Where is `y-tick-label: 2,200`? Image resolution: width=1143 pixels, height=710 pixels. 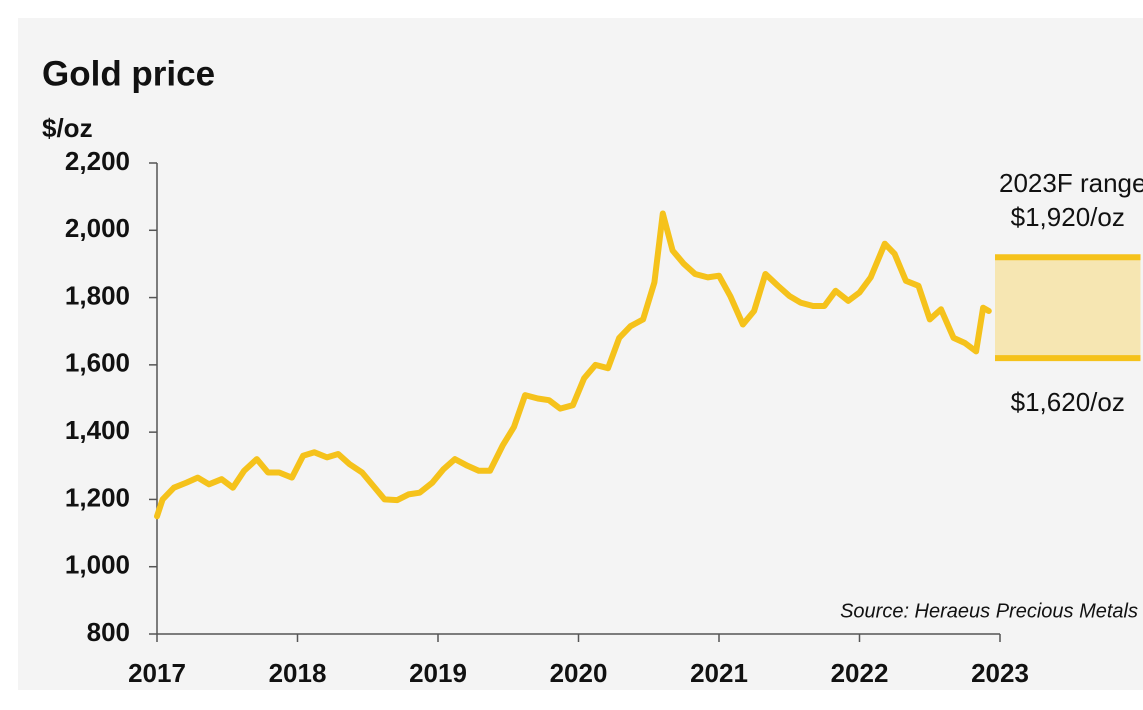 y-tick-label: 2,200 is located at coordinates (97, 161).